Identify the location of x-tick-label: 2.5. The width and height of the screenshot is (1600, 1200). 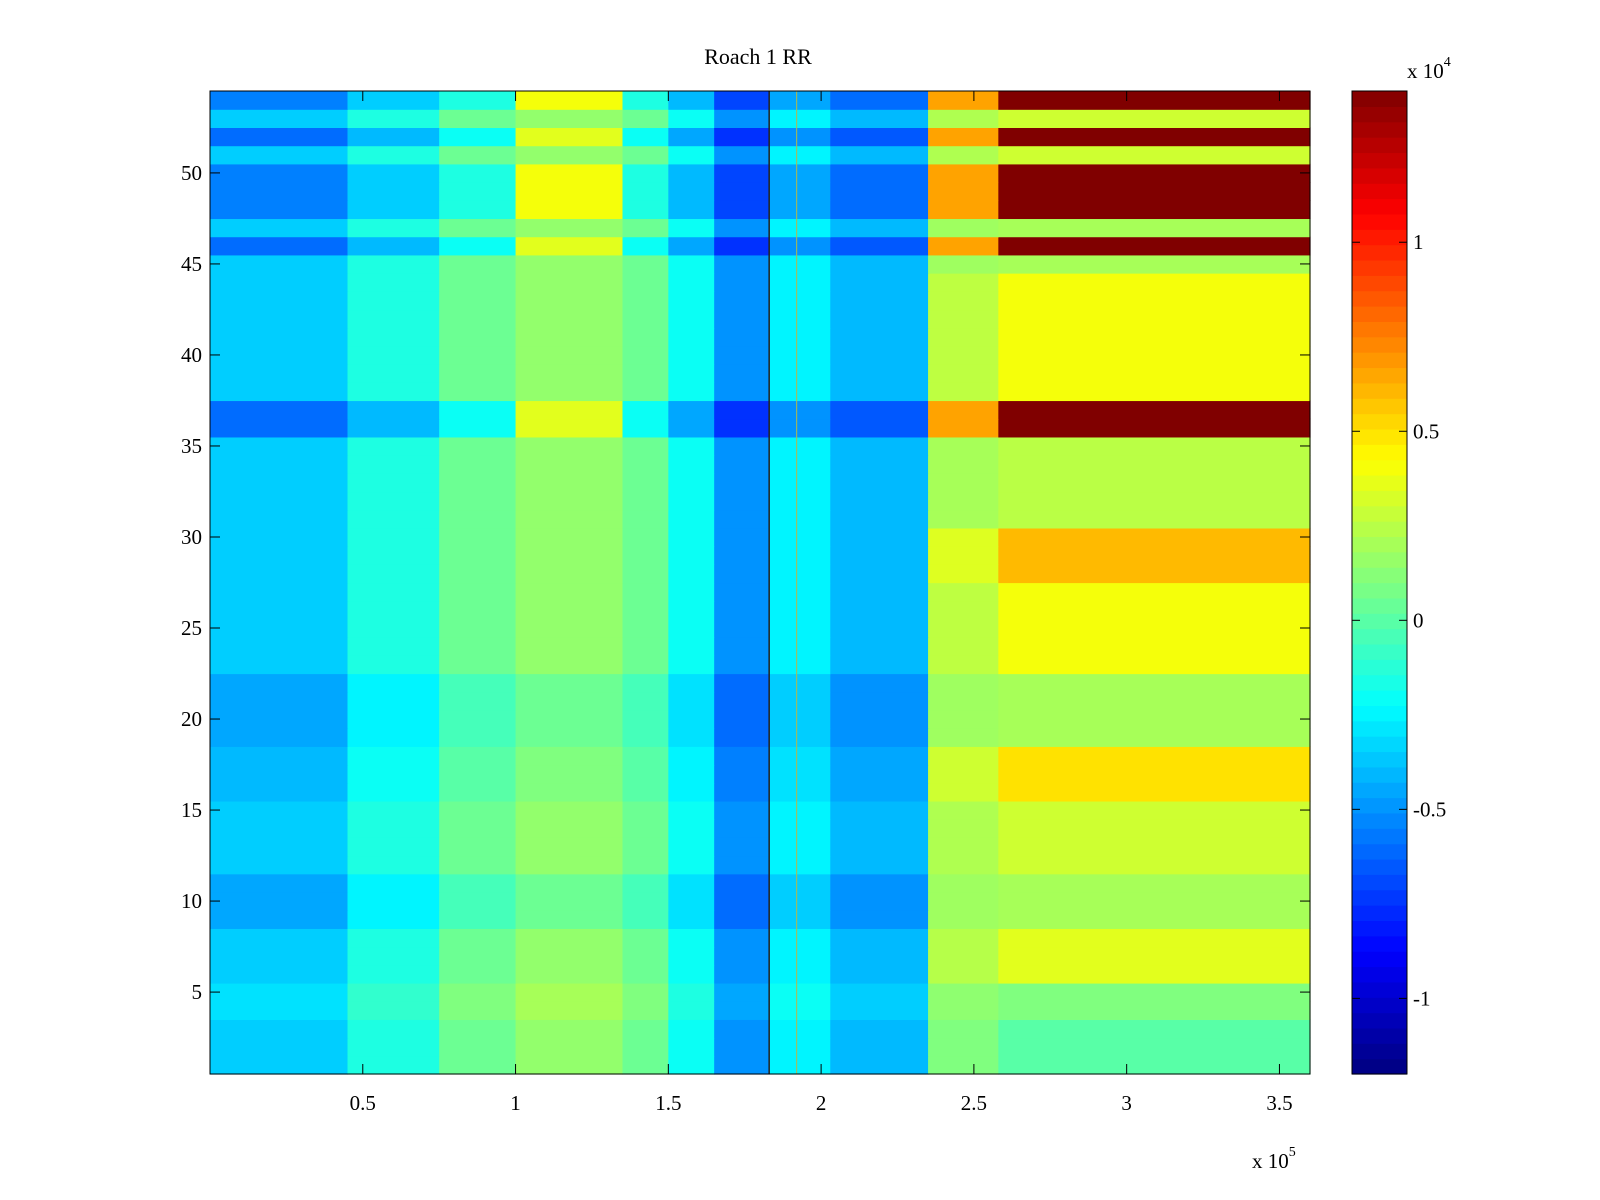
(974, 1103).